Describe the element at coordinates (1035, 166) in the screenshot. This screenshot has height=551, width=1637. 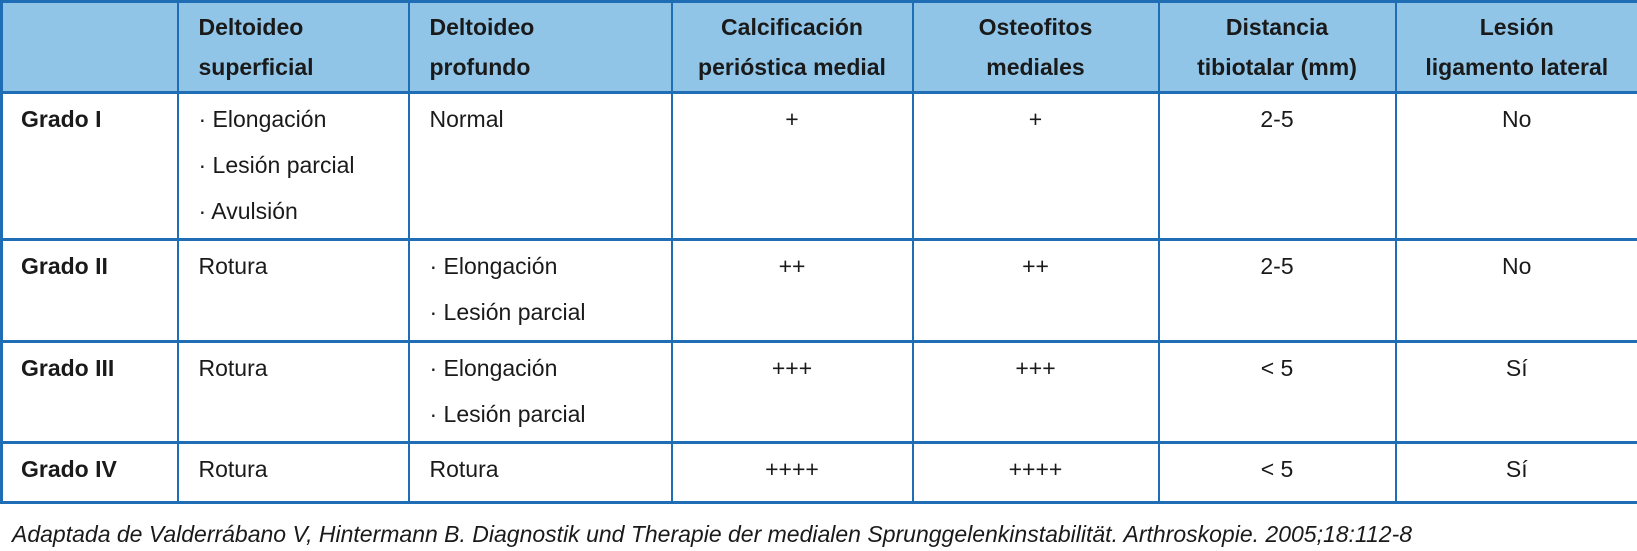
I see `cell-osteofitos-mediales: +` at that location.